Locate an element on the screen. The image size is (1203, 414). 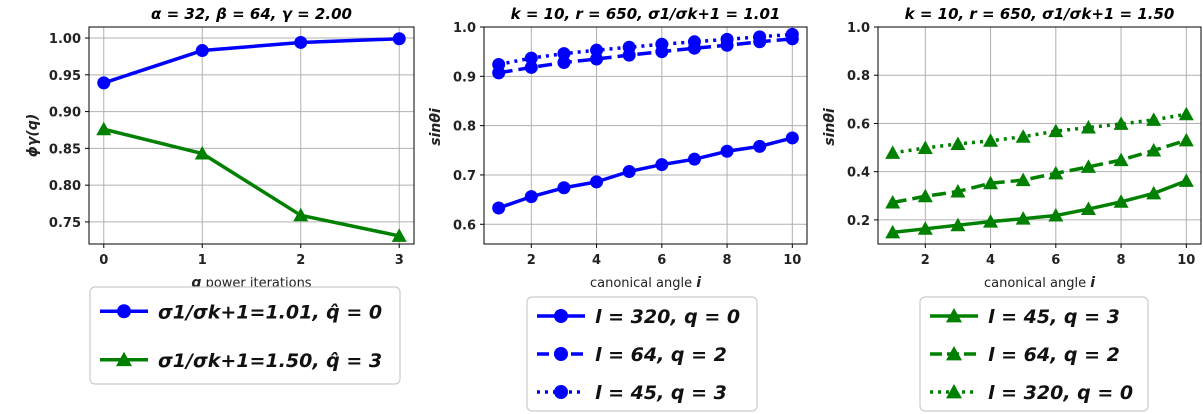
legend-label: σ1/σk+1=1.50, q̂ = 3 is located at coordinates (270, 361).